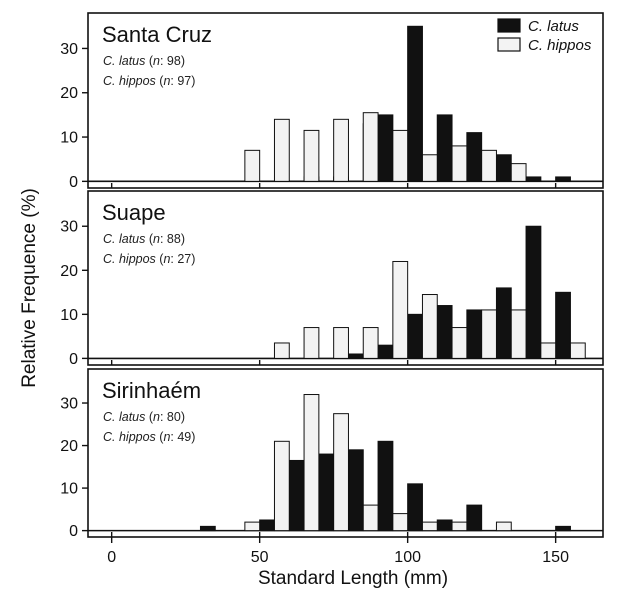 This screenshot has width=617, height=593. I want to click on x-tick-label: 150, so click(555, 557).